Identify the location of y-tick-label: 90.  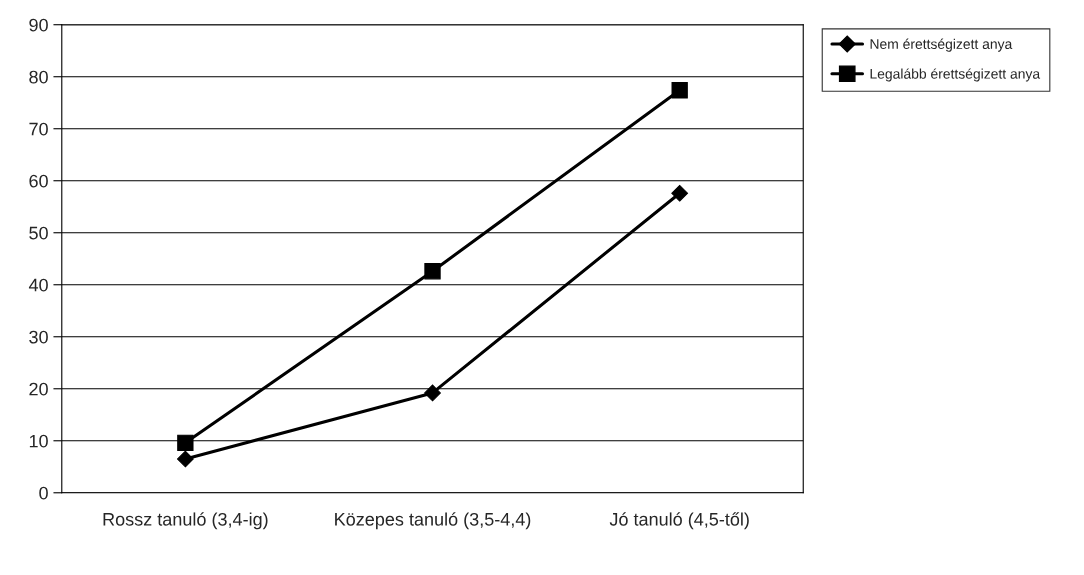
(38, 25).